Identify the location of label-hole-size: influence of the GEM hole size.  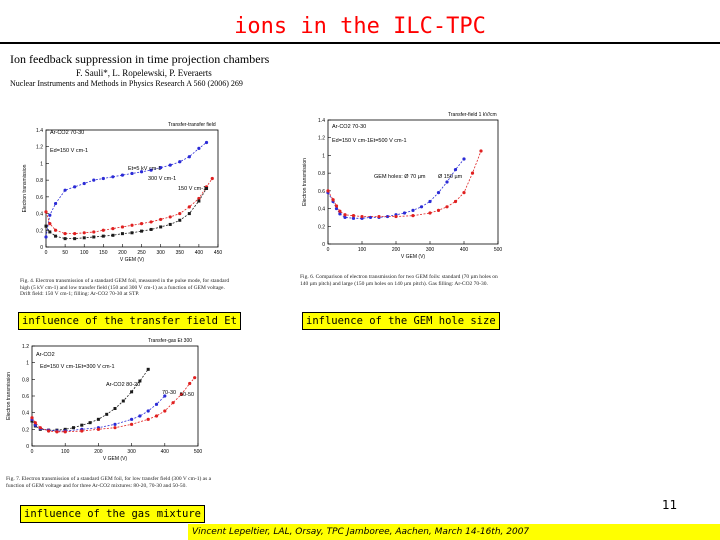
(401, 321).